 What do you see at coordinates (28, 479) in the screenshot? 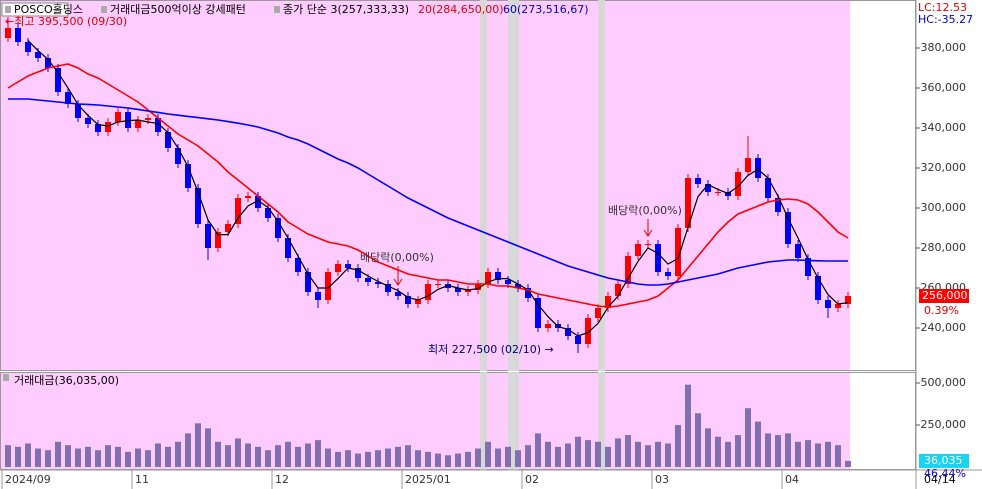
I see `x-tick-label: 2024/09` at bounding box center [28, 479].